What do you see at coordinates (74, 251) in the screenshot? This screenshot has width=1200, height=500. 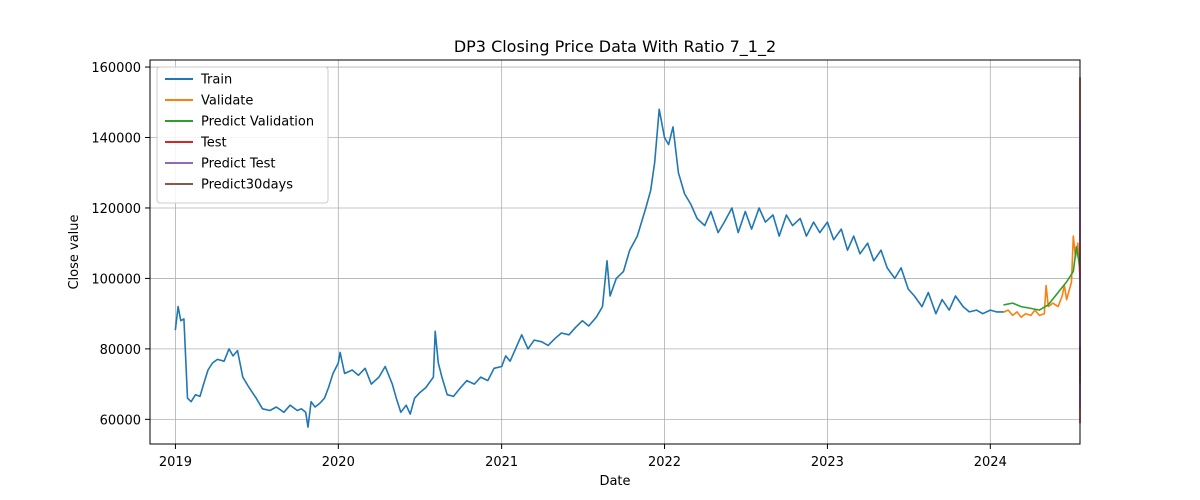 I see `y-axis-title: Close value` at bounding box center [74, 251].